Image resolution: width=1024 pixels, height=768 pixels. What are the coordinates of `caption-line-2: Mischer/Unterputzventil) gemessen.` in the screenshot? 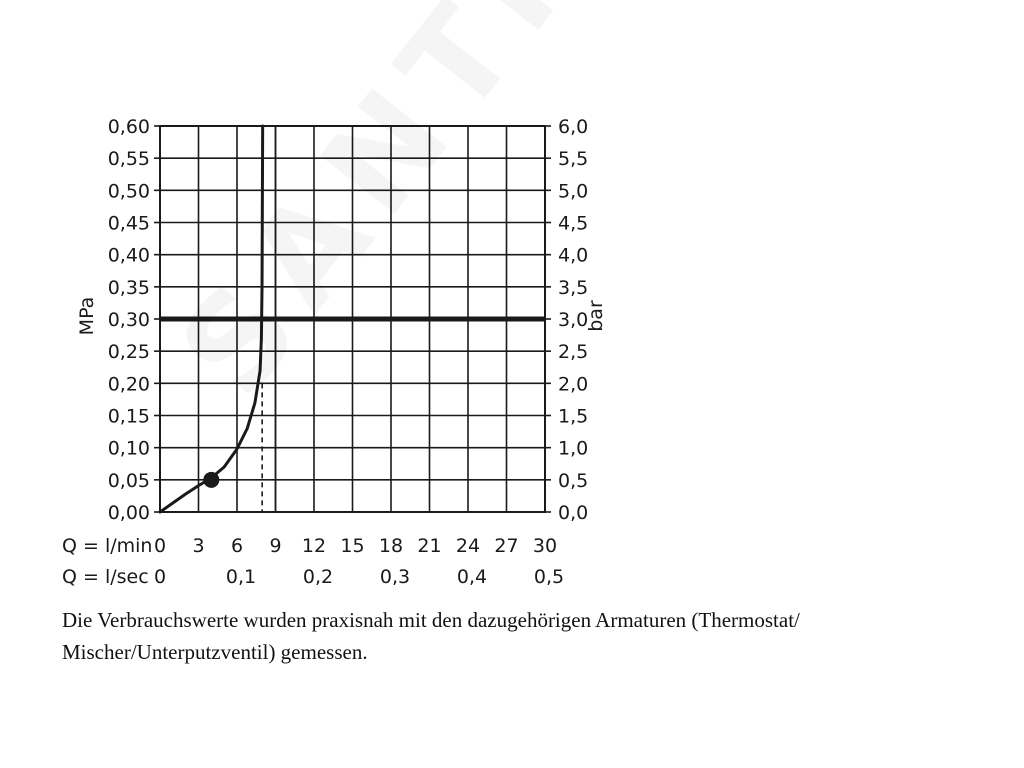 It's located at (215, 652).